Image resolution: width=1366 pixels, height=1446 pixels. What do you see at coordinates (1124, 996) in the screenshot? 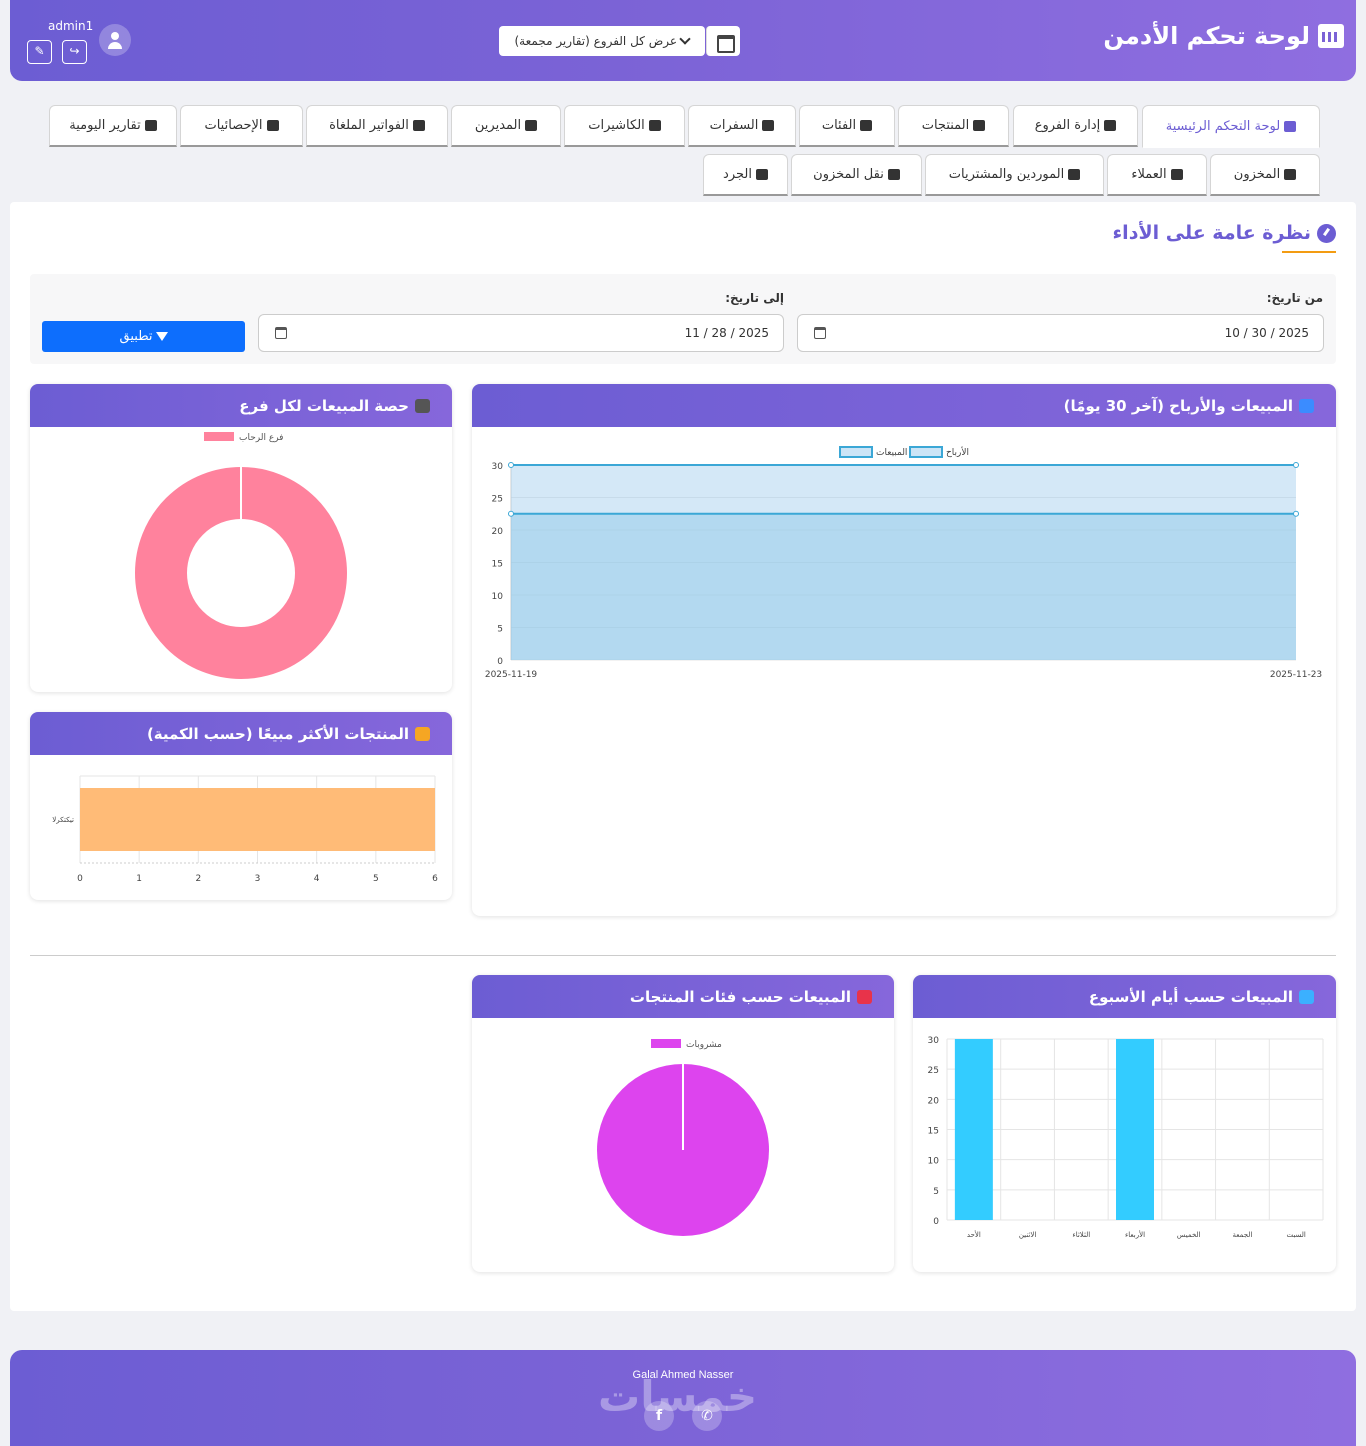
I see `card-header: المبيعات حسب أيام الأسبوع` at bounding box center [1124, 996].